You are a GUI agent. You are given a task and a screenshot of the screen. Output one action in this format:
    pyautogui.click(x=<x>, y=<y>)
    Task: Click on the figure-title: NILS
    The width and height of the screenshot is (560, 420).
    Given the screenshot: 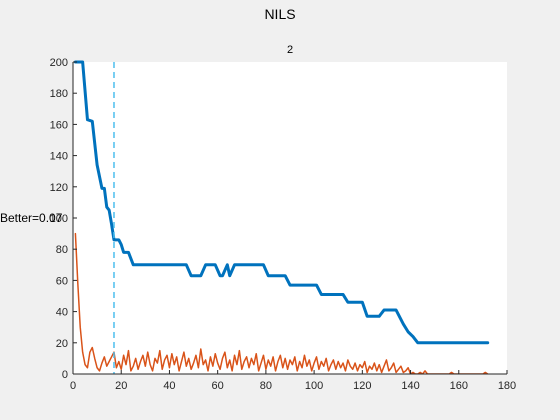 What is the action you would take?
    pyautogui.click(x=280, y=14)
    